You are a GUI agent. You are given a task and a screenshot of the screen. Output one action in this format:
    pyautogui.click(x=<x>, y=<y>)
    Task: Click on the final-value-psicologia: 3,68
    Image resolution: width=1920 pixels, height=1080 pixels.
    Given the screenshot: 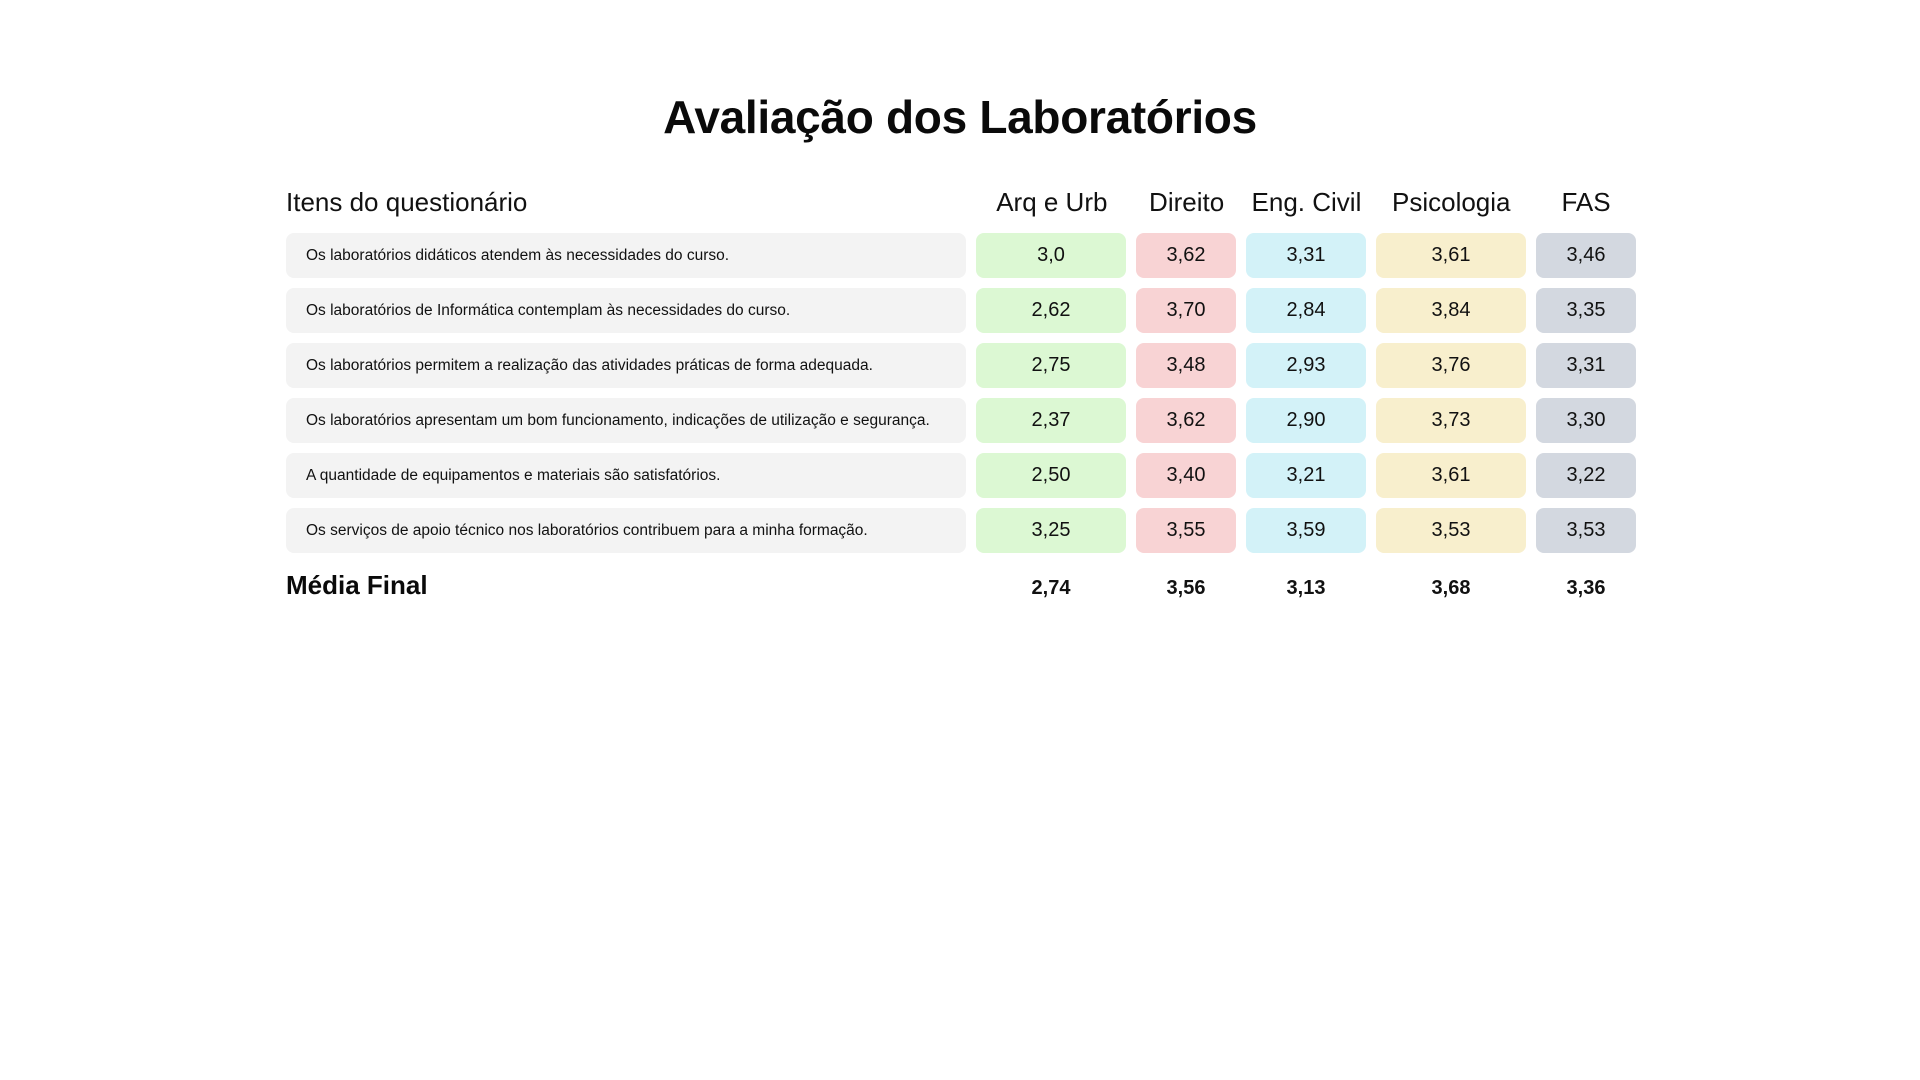 What is the action you would take?
    pyautogui.click(x=1451, y=587)
    